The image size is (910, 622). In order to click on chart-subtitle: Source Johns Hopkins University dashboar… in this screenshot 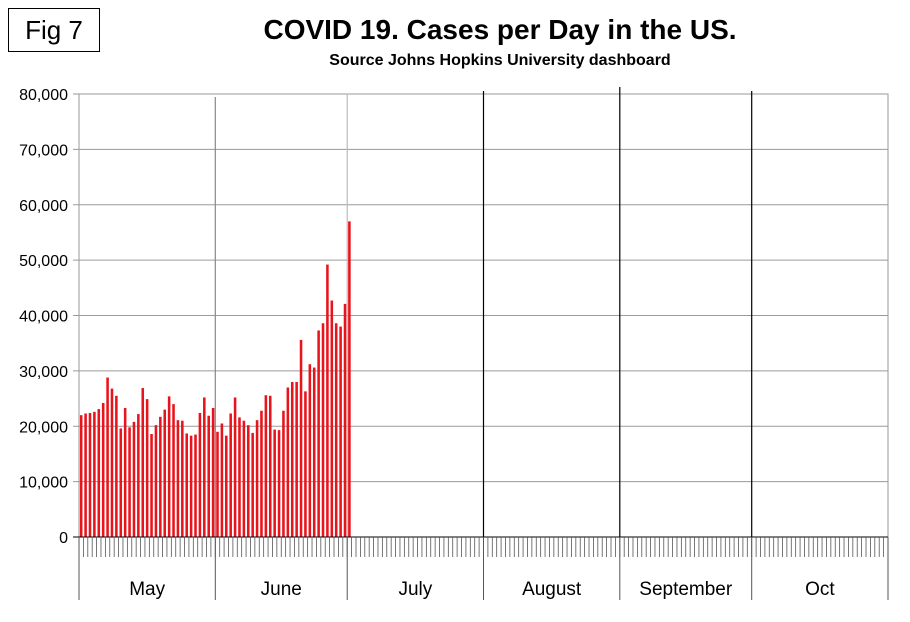, I will do `click(500, 60)`.